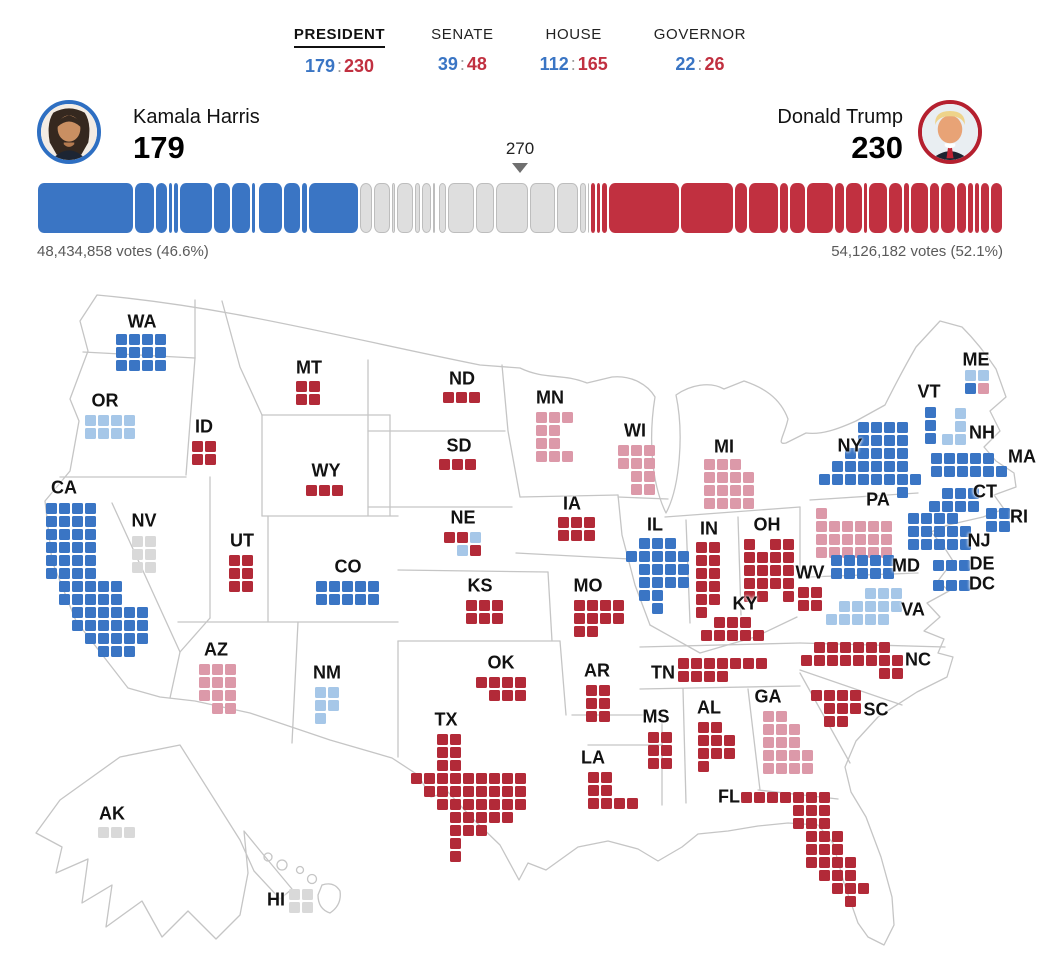  I want to click on tab-senate: SENATE 39:48, so click(462, 51).